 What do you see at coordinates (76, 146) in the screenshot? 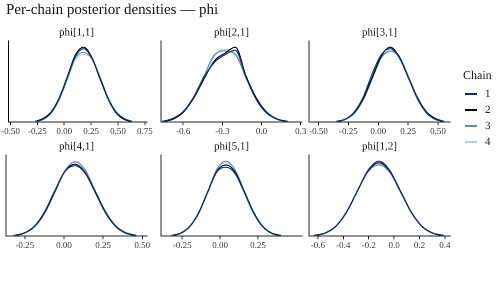
I see `chart-title: phi[4,1]` at bounding box center [76, 146].